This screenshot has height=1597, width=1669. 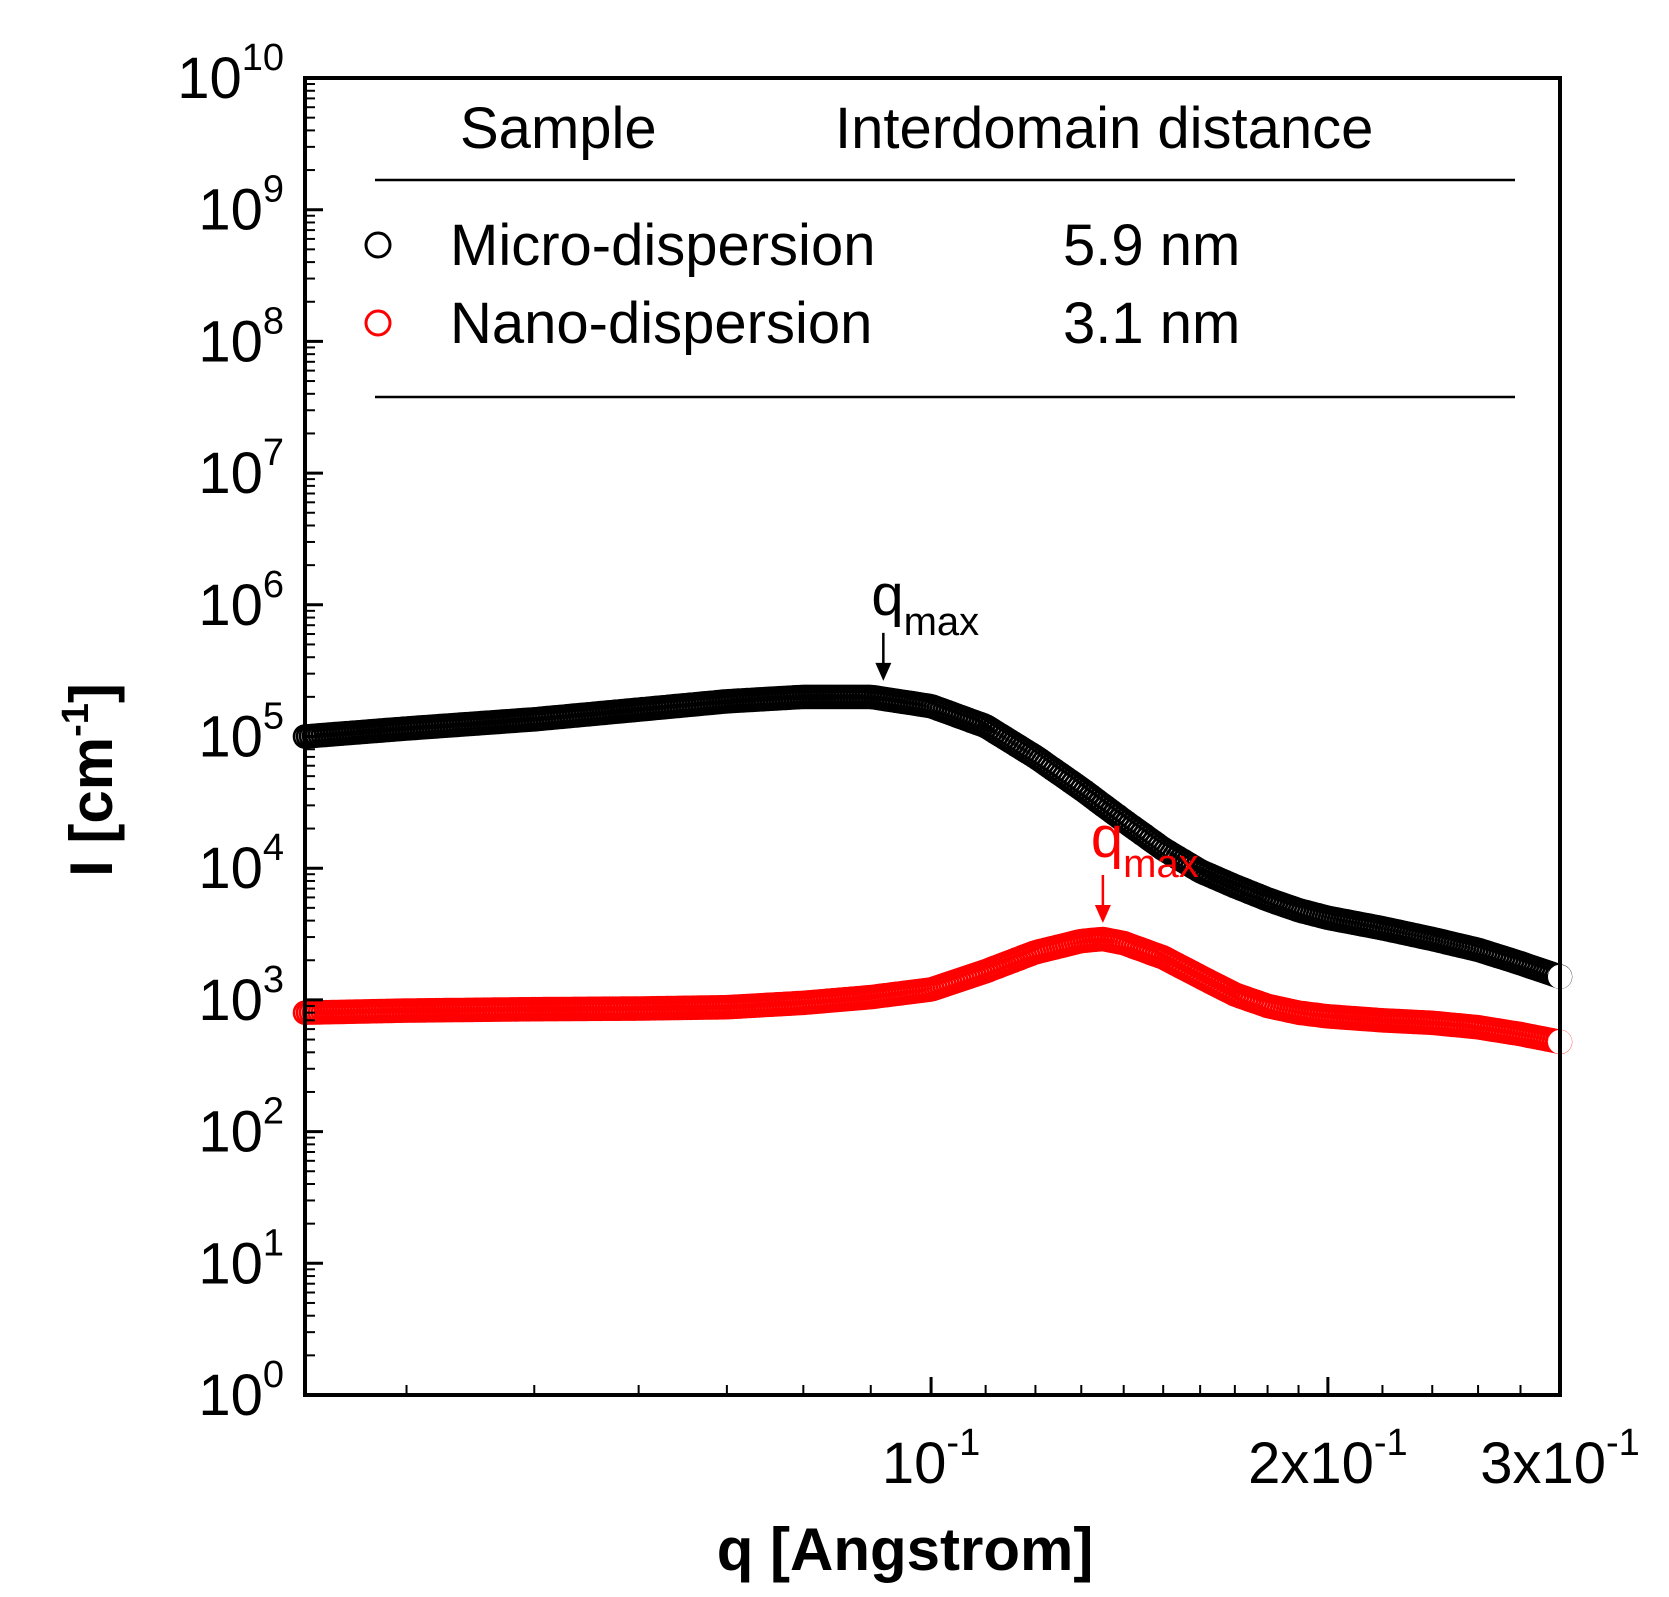 I want to click on y-tick-exponent: 10, so click(x=263, y=58).